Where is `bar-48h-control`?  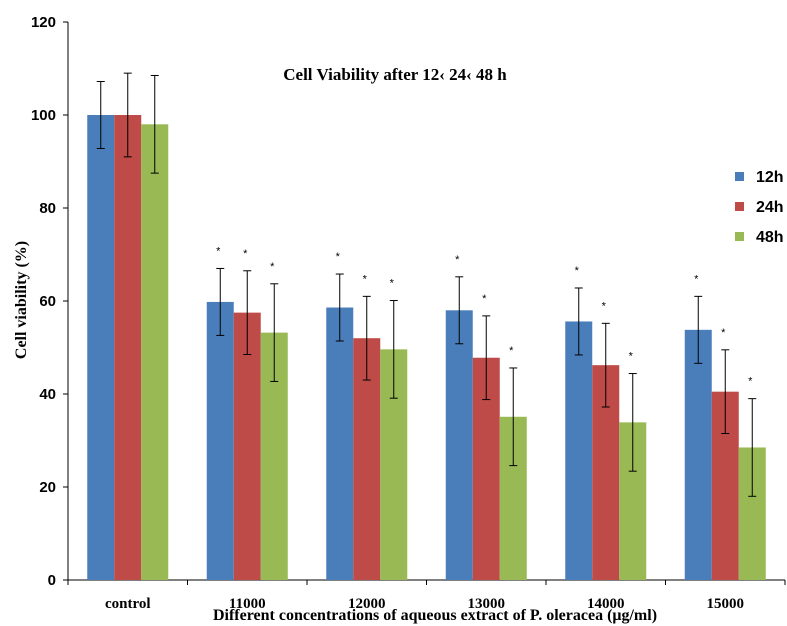 bar-48h-control is located at coordinates (155, 352).